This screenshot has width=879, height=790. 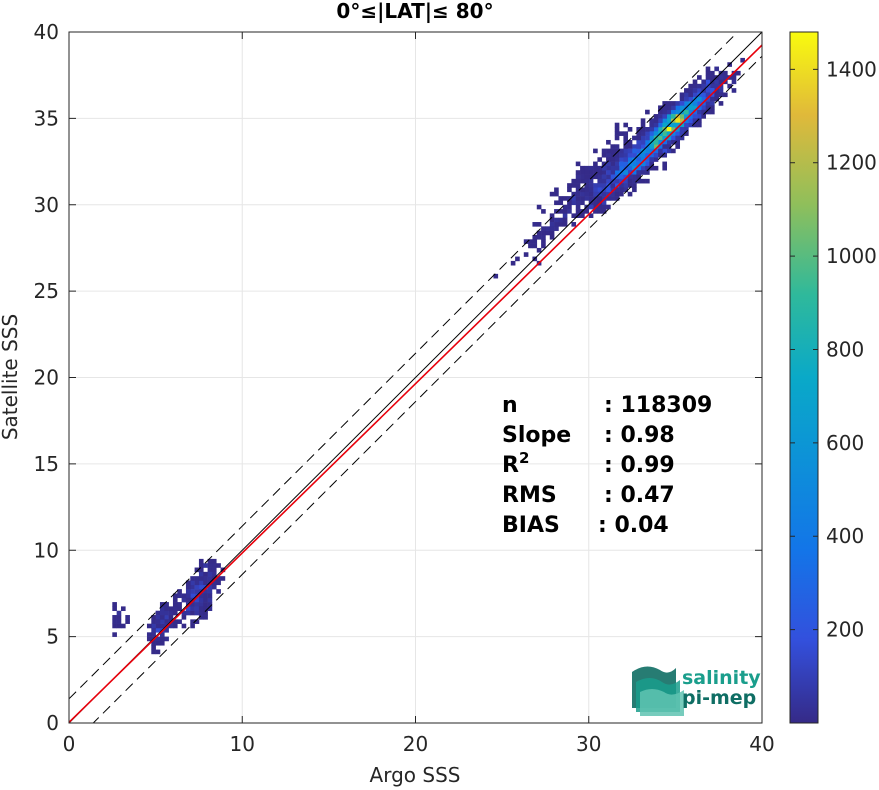 I want to click on stat-value: : 0.04, so click(x=633, y=525).